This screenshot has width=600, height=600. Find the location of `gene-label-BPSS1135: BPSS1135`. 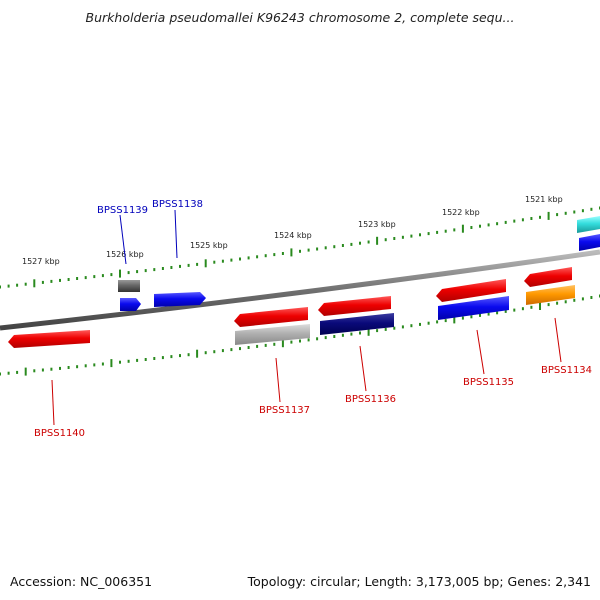

gene-label-BPSS1135: BPSS1135 is located at coordinates (488, 382).